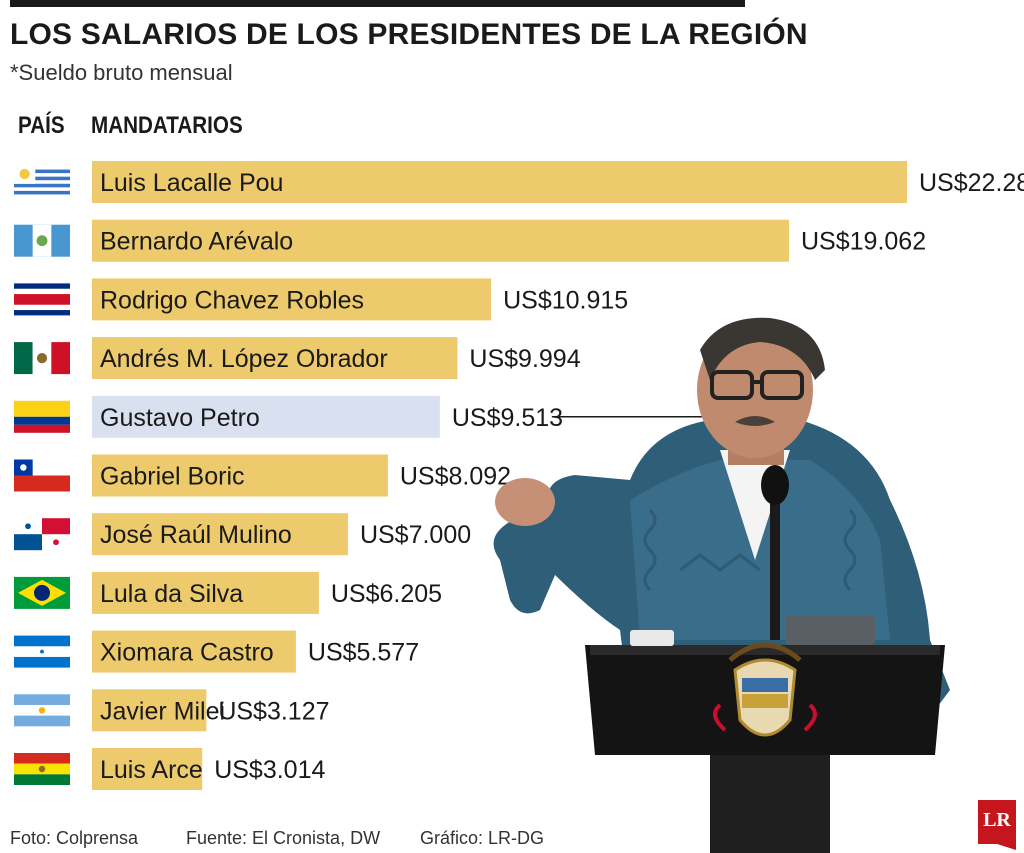  What do you see at coordinates (524, 359) in the screenshot?
I see `bar-value-label: US$9.994` at bounding box center [524, 359].